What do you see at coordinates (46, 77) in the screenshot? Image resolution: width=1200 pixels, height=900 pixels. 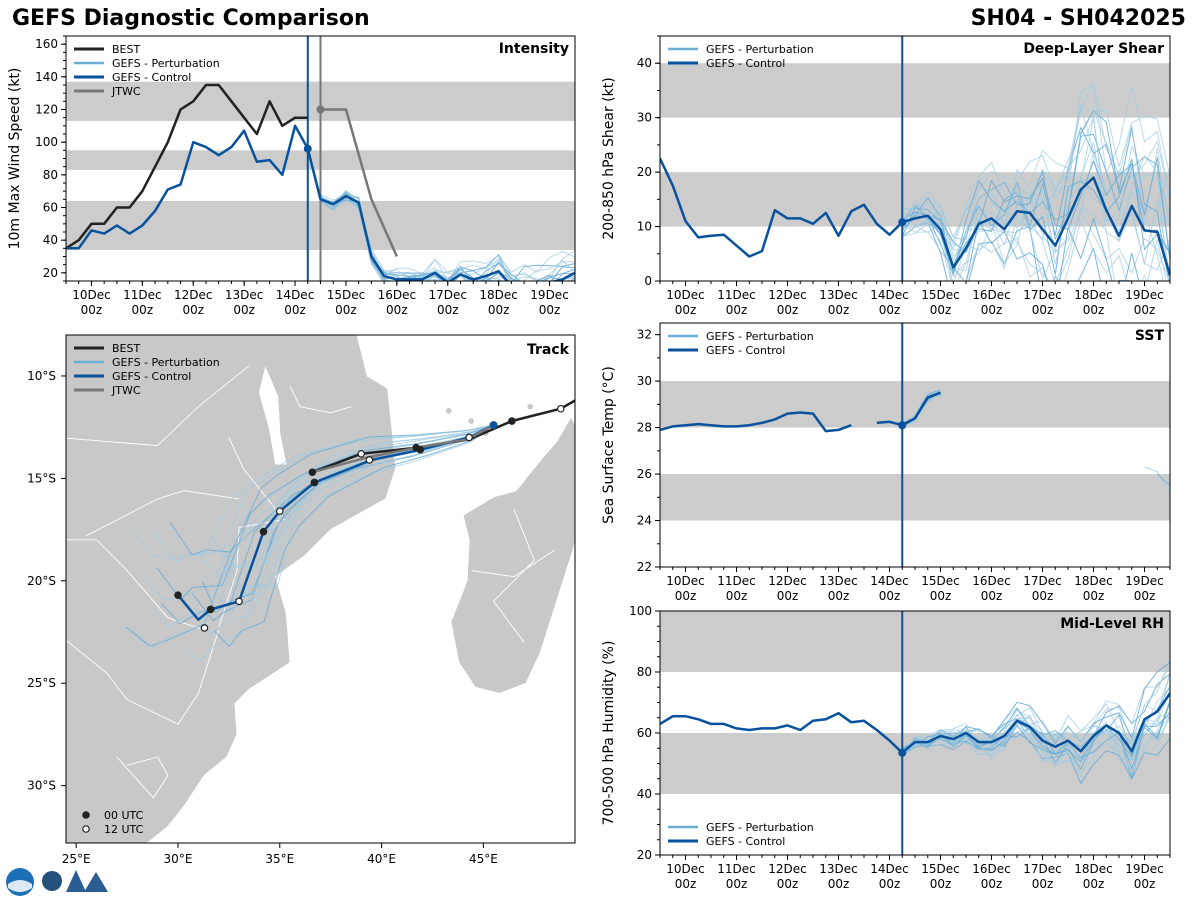 I see `y-tick-label: 140` at bounding box center [46, 77].